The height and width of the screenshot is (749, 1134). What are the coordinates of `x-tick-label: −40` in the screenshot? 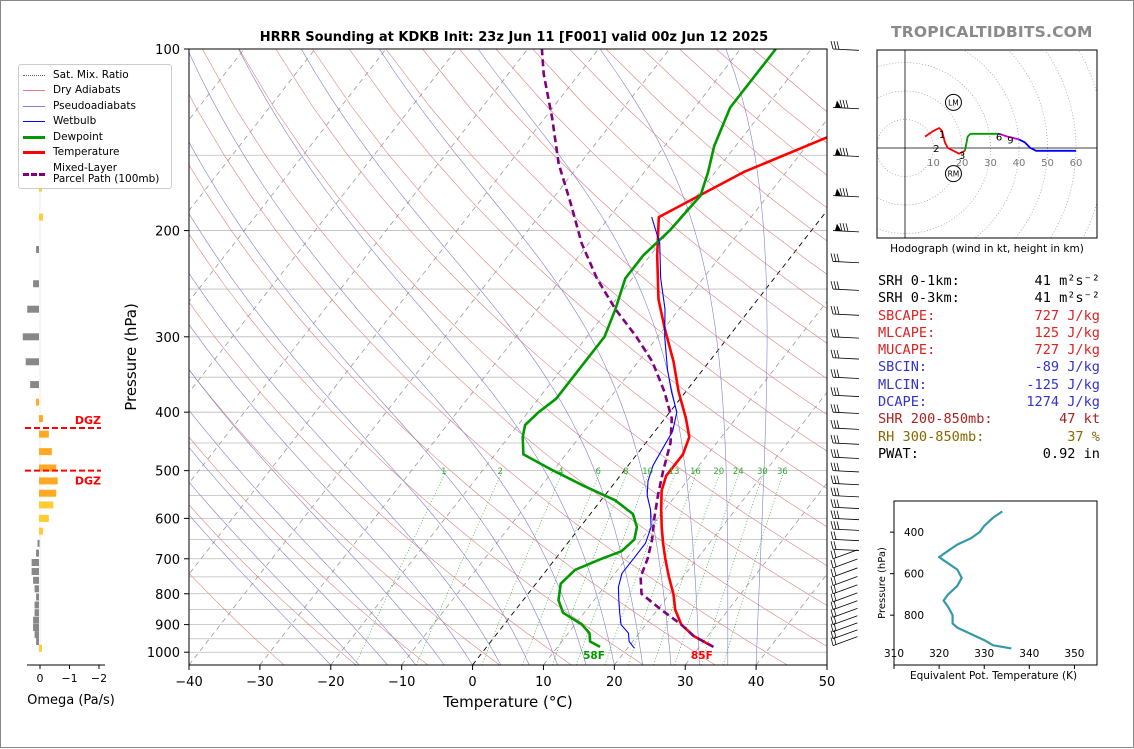 It's located at (188, 682).